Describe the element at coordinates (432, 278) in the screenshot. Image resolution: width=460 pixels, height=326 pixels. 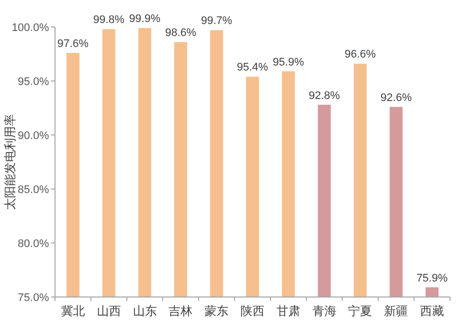
I see `data-label: 75.9%` at that location.